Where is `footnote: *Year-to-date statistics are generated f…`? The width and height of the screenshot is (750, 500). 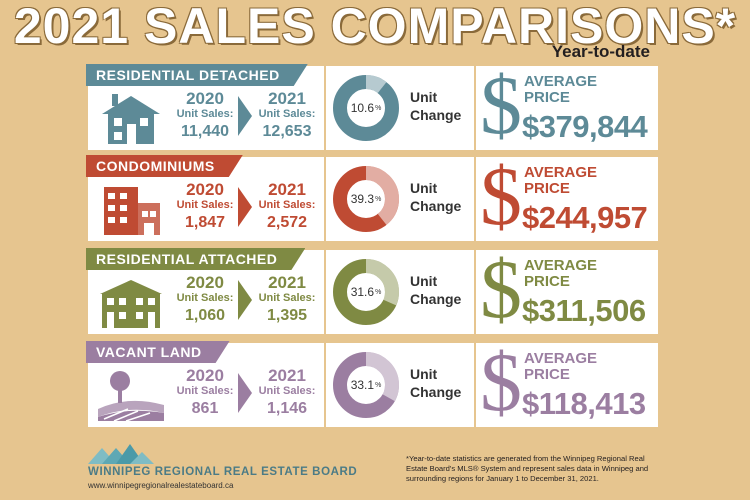
footnote: *Year-to-date statistics are generated f… is located at coordinates (527, 468).